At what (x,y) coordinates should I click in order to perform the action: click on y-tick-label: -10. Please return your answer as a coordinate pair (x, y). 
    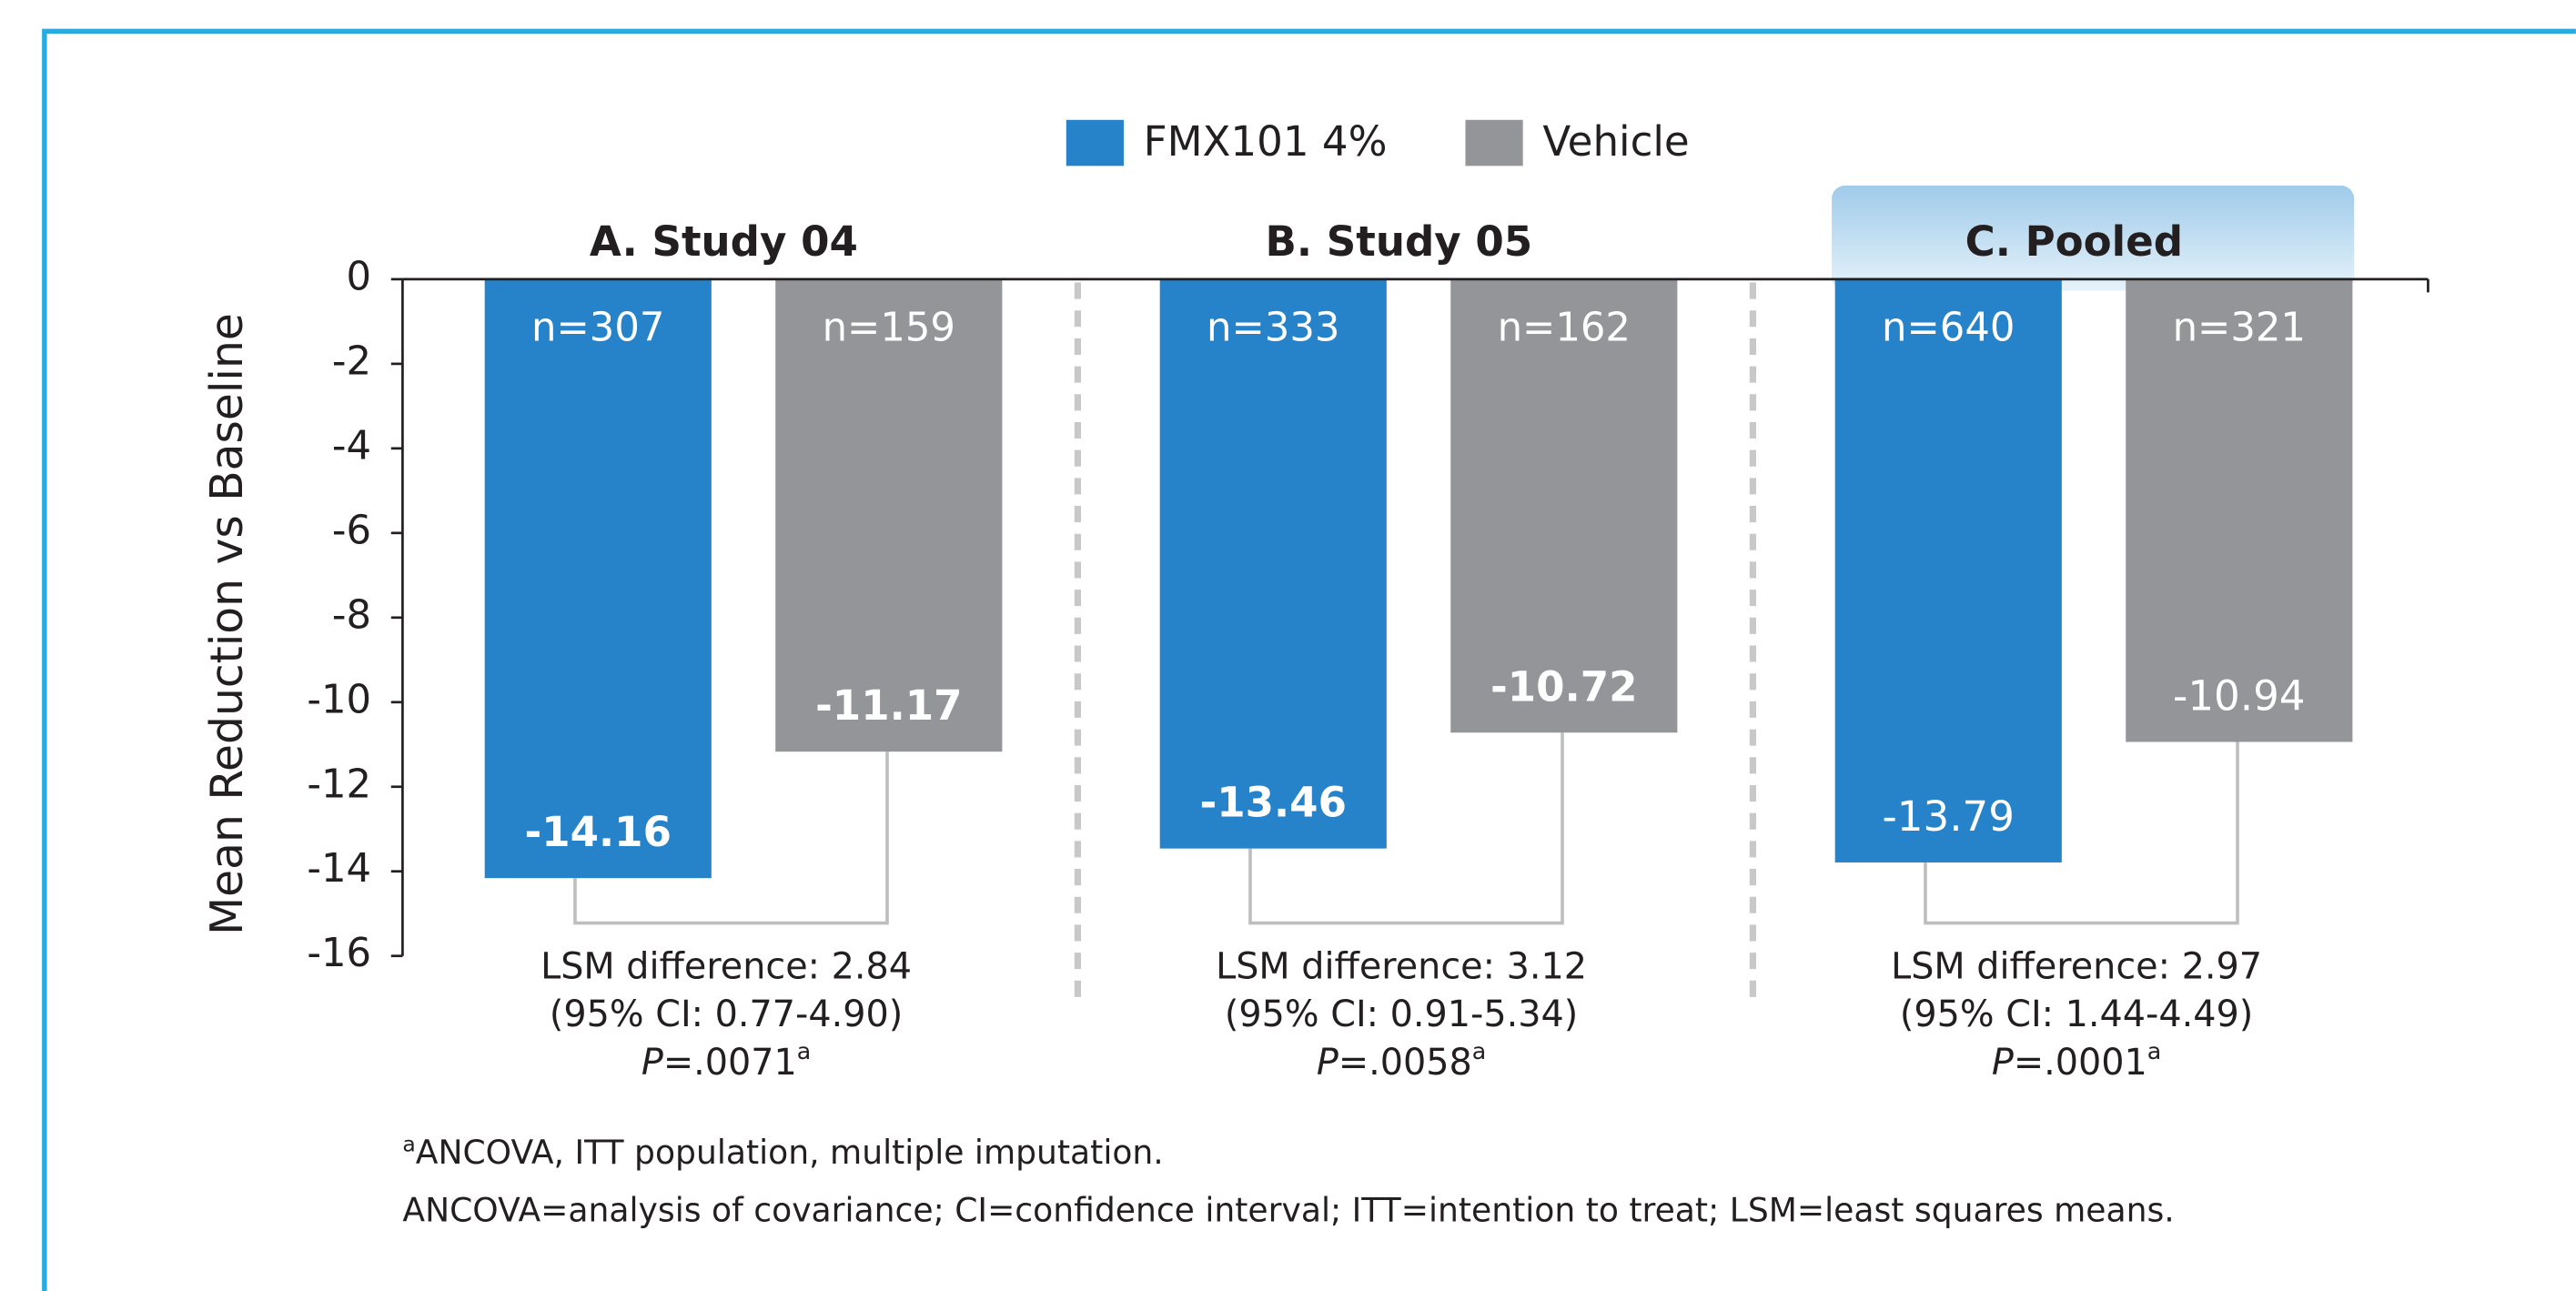
    Looking at the image, I should click on (339, 700).